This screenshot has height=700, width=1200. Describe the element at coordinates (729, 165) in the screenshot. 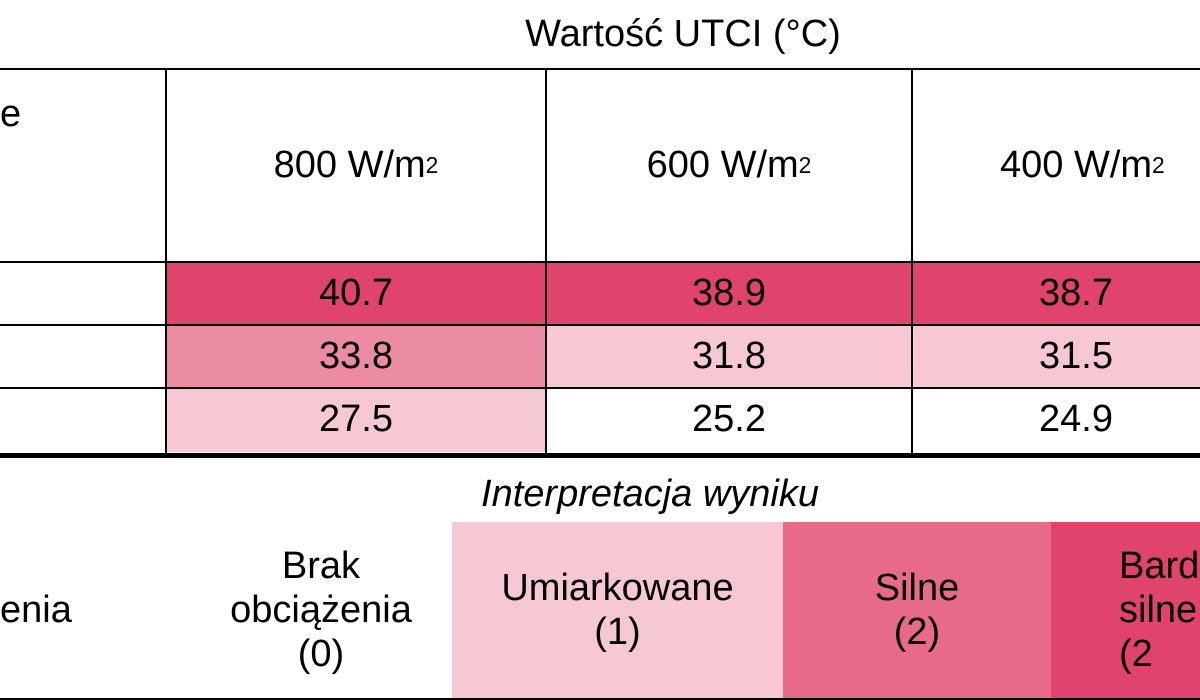

I see `column-header-600: 600 W/m 2` at that location.